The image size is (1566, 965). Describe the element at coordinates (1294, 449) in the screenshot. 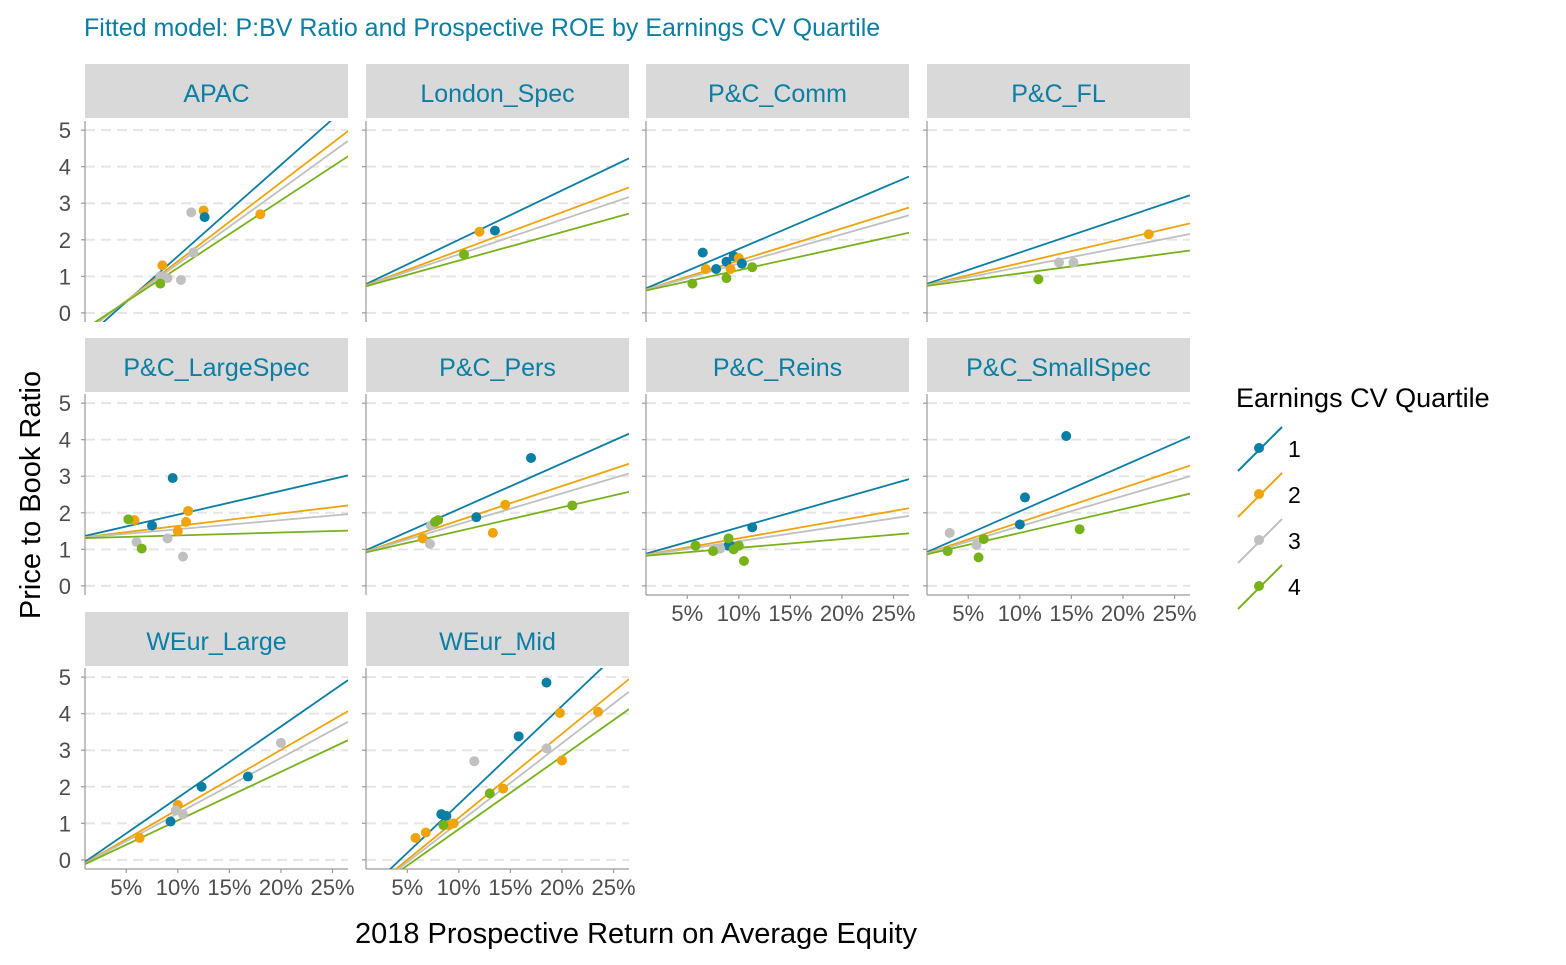

I see `legend-label: 1` at that location.